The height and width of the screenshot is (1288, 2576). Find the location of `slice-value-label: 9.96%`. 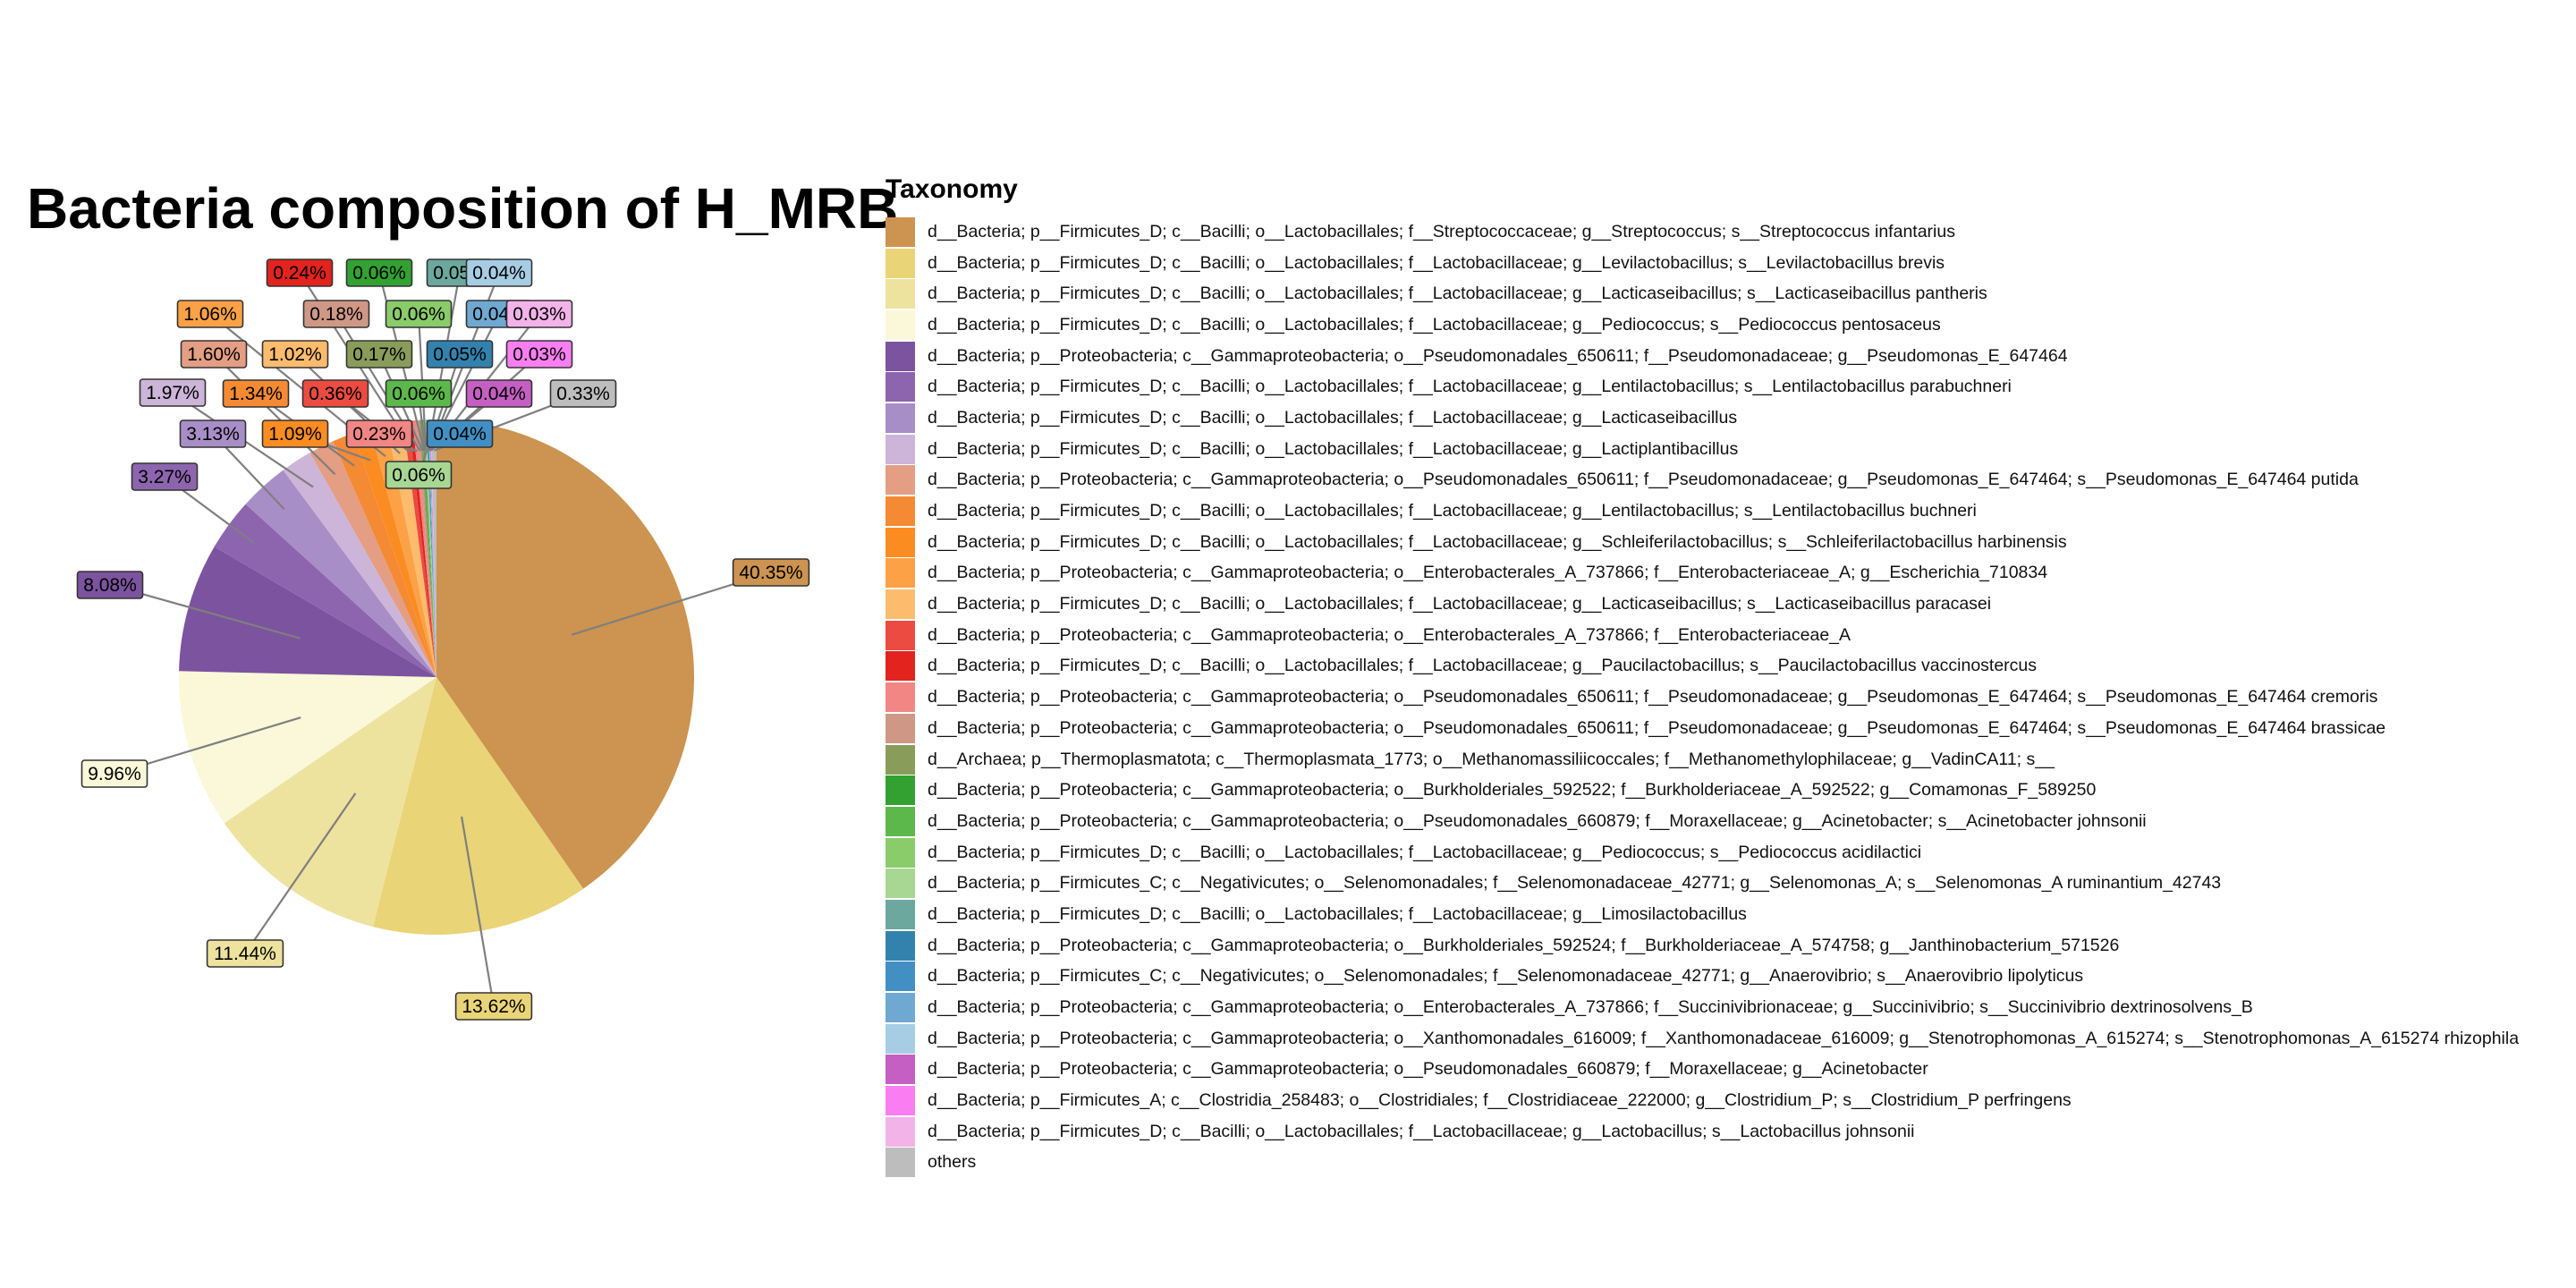

slice-value-label: 9.96% is located at coordinates (114, 774).